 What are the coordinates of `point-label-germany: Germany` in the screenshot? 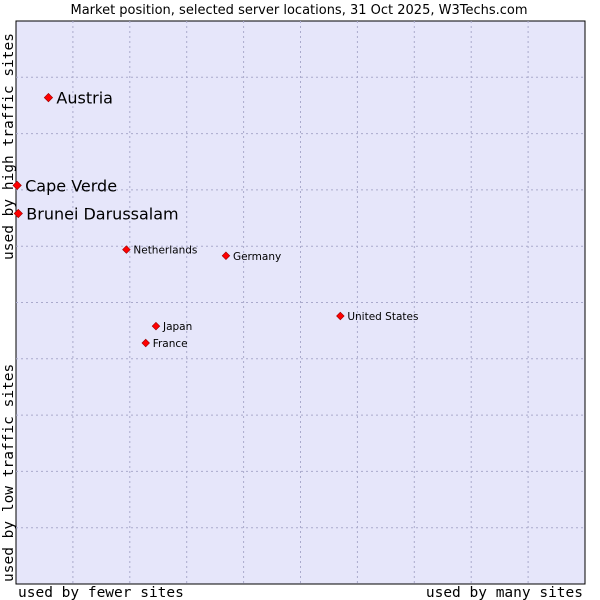 It's located at (257, 257).